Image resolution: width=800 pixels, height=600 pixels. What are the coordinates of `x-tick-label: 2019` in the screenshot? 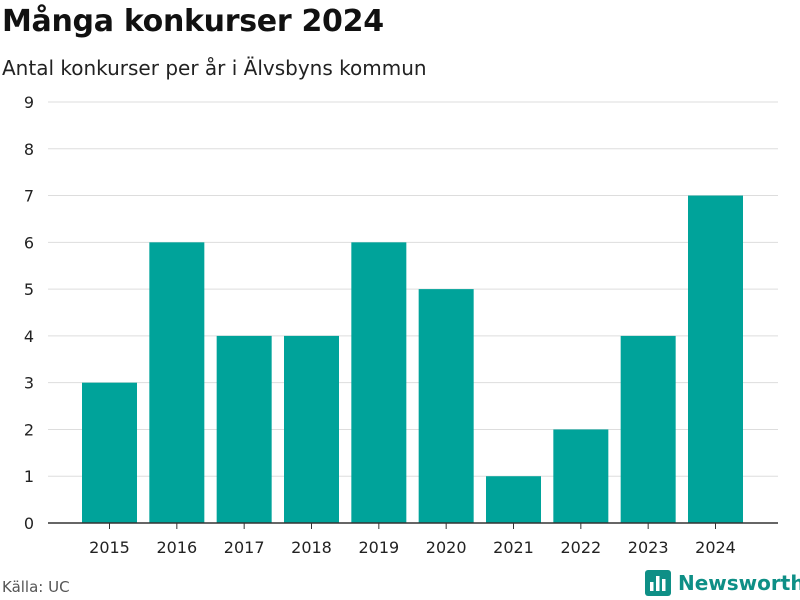 It's located at (378, 547).